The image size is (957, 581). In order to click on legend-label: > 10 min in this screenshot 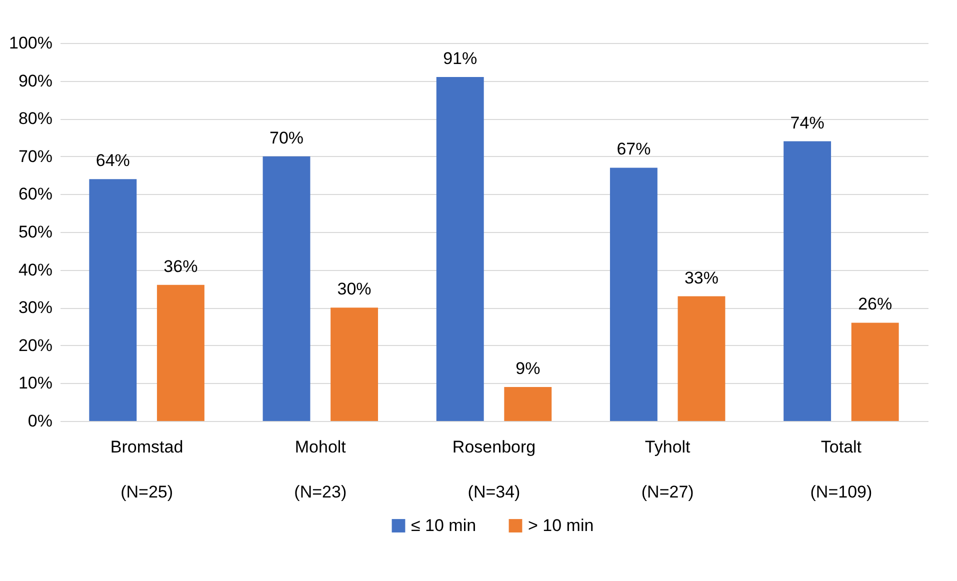, I will do `click(561, 525)`.